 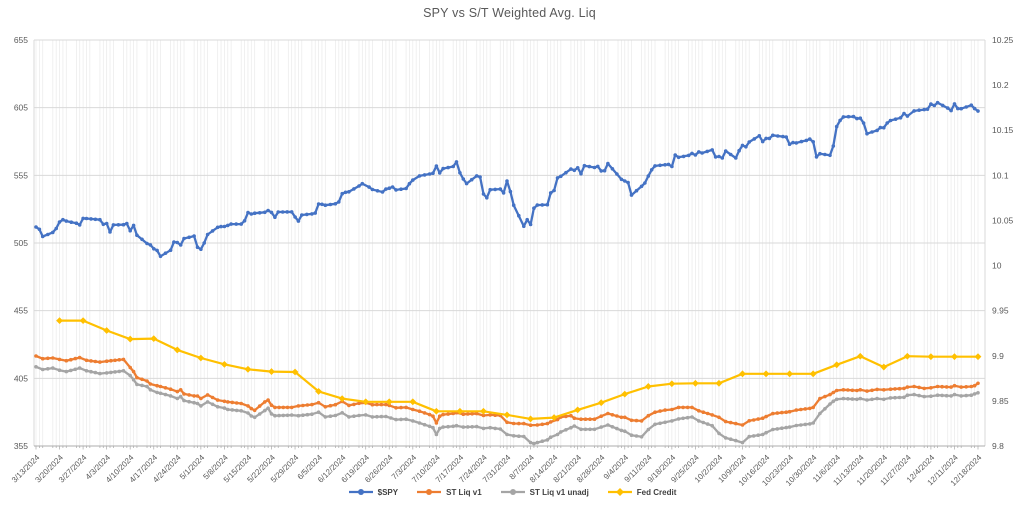 I want to click on diamond-line-marker-icon, so click(x=619, y=492).